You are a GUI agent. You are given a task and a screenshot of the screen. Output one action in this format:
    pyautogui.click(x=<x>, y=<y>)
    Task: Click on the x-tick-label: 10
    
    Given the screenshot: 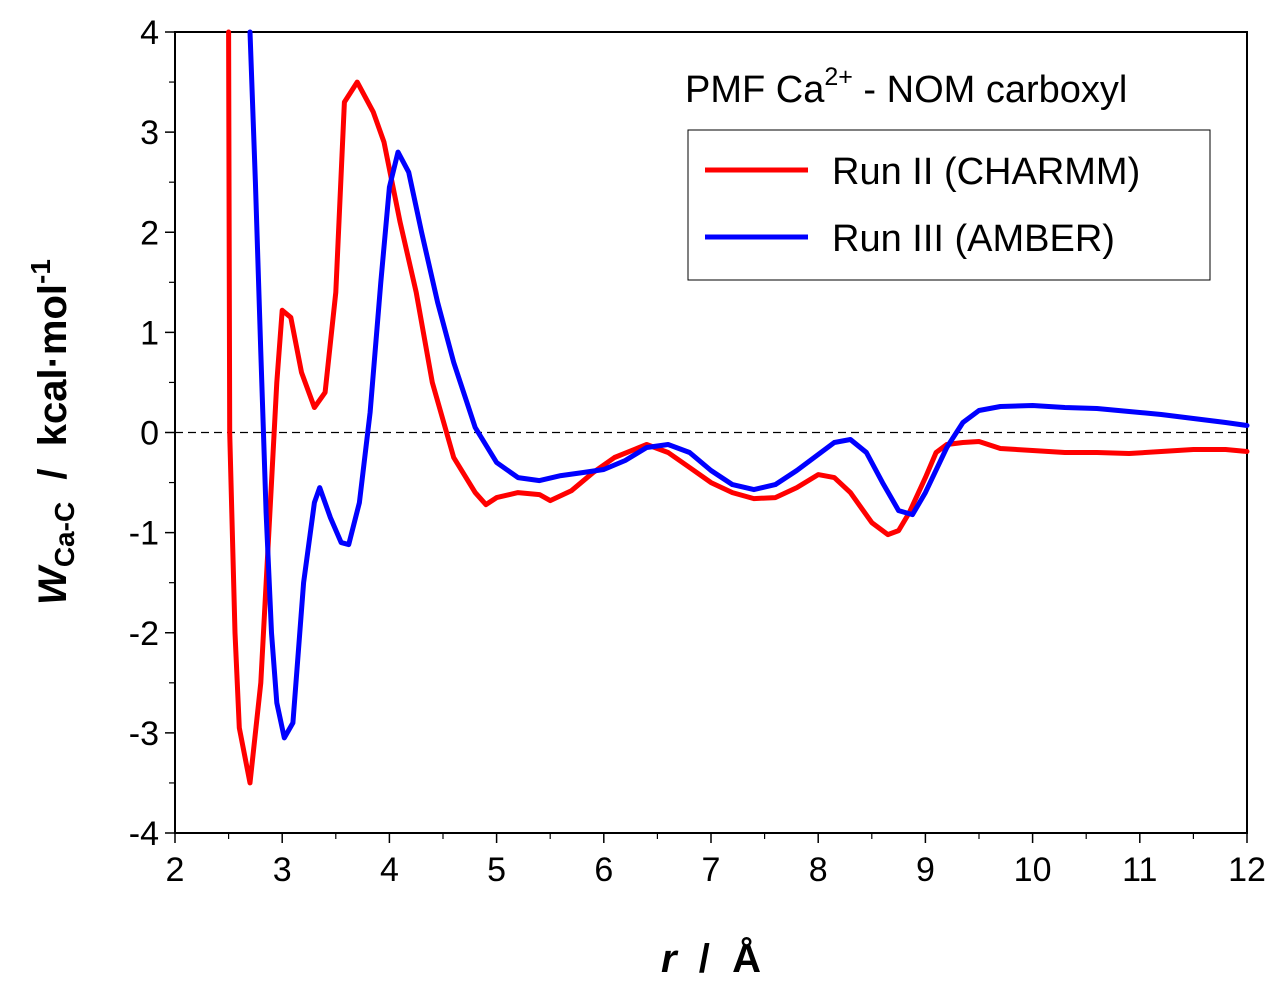 What is the action you would take?
    pyautogui.click(x=1033, y=870)
    